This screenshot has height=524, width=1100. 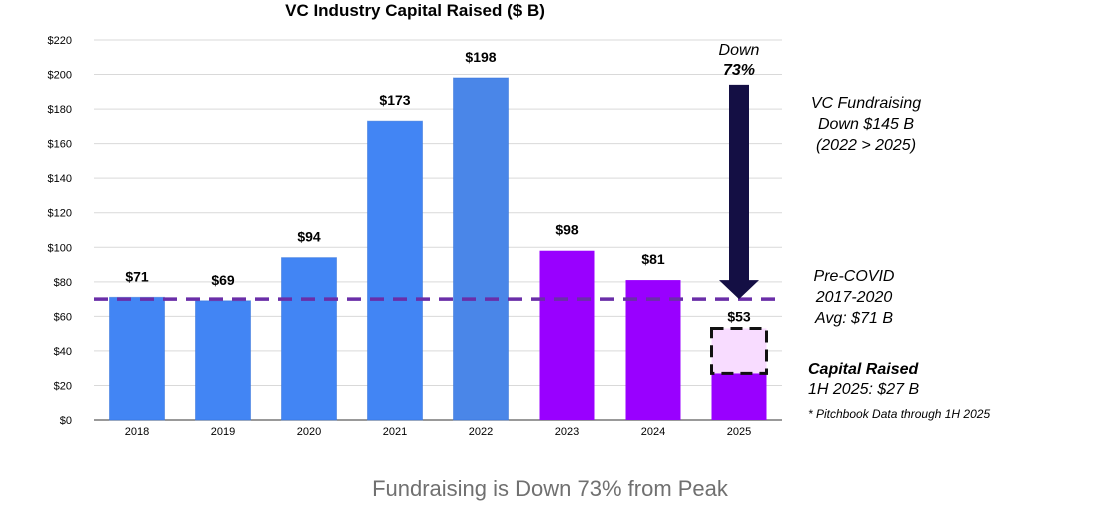 What do you see at coordinates (60, 41) in the screenshot?
I see `y-tick-label: $220` at bounding box center [60, 41].